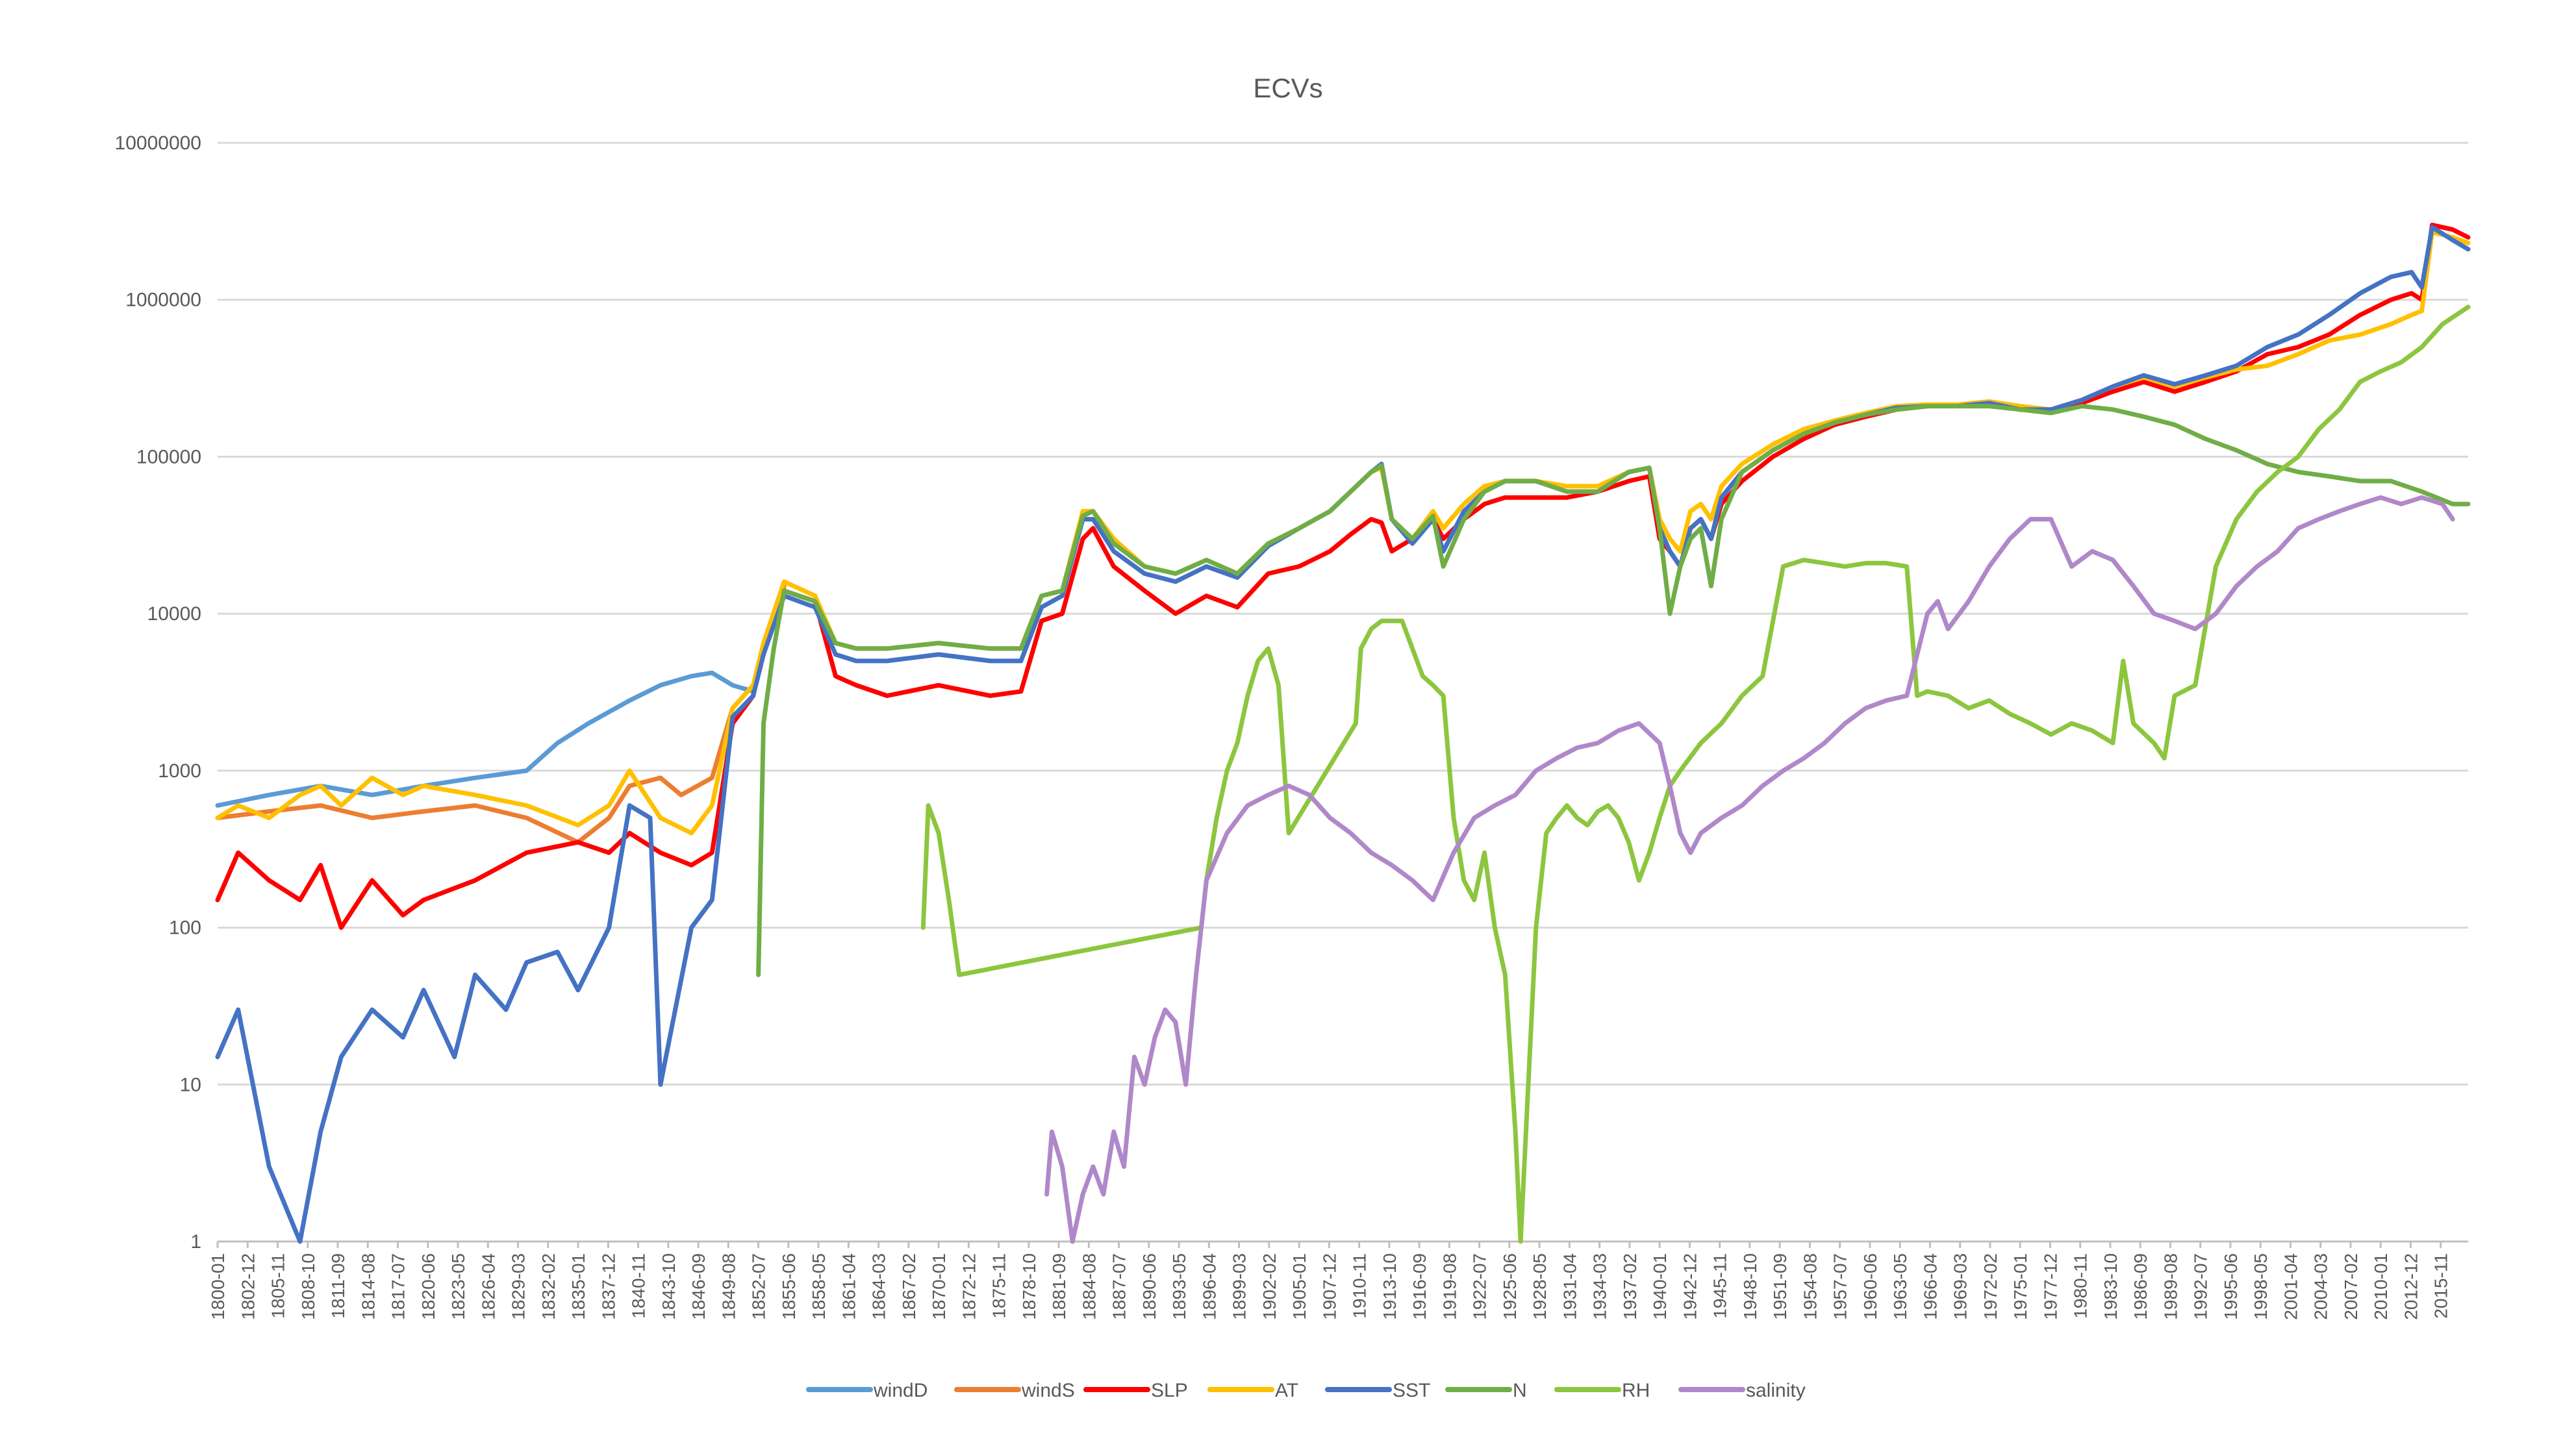  I want to click on legend: windD windS SLP AT SST N RH salinity, so click(1306, 1391).